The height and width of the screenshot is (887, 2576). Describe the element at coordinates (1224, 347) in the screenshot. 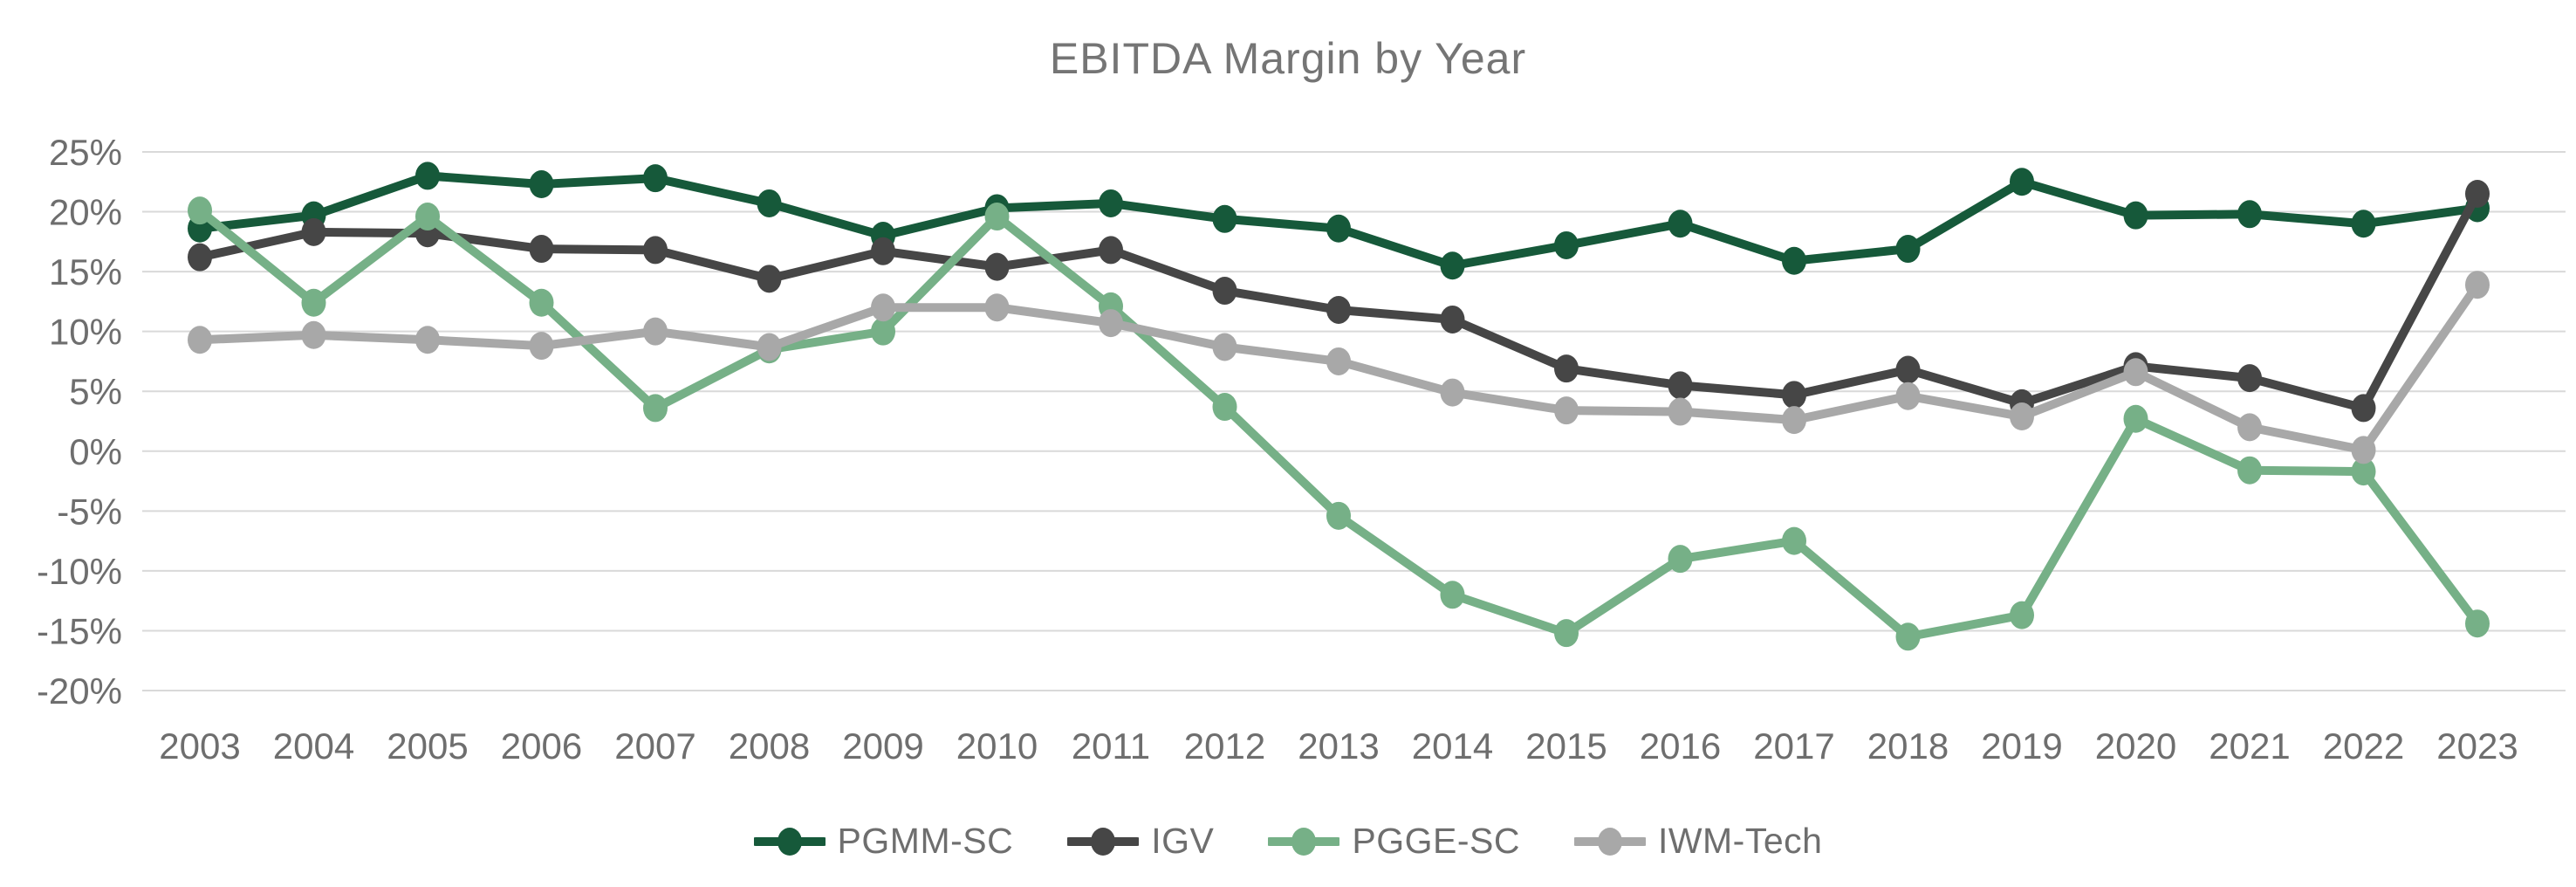

I see `data-point-iwm-tech-2012` at that location.